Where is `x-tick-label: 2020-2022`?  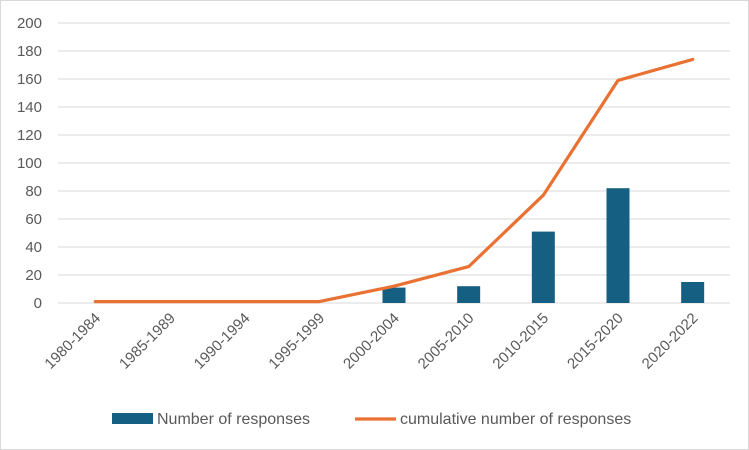 x-tick-label: 2020-2022 is located at coordinates (670, 341).